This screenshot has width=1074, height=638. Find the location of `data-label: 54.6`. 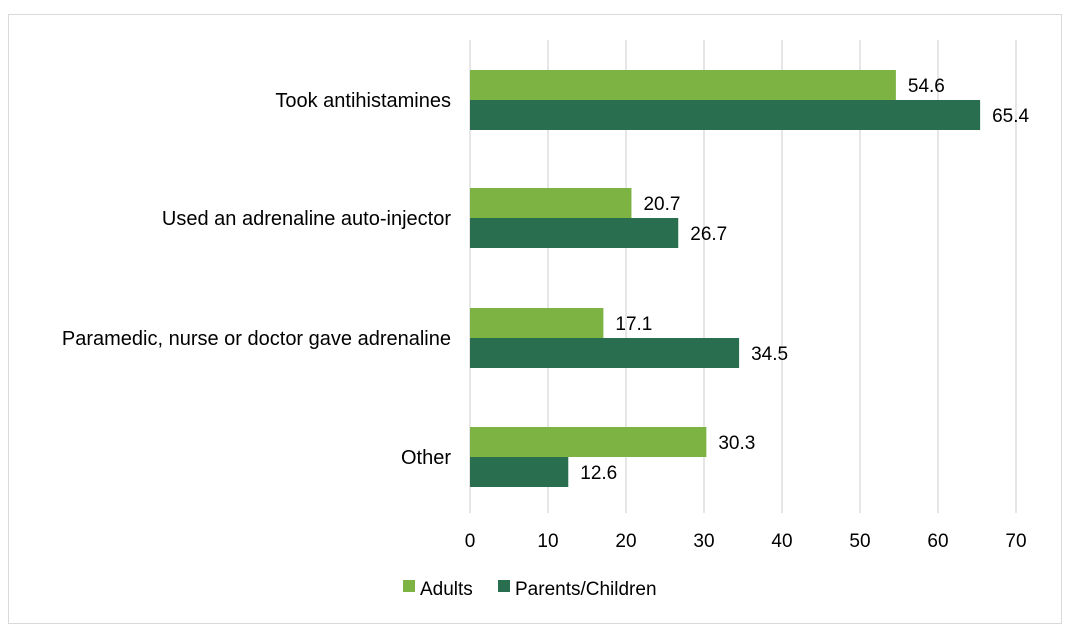

data-label: 54.6 is located at coordinates (926, 86).